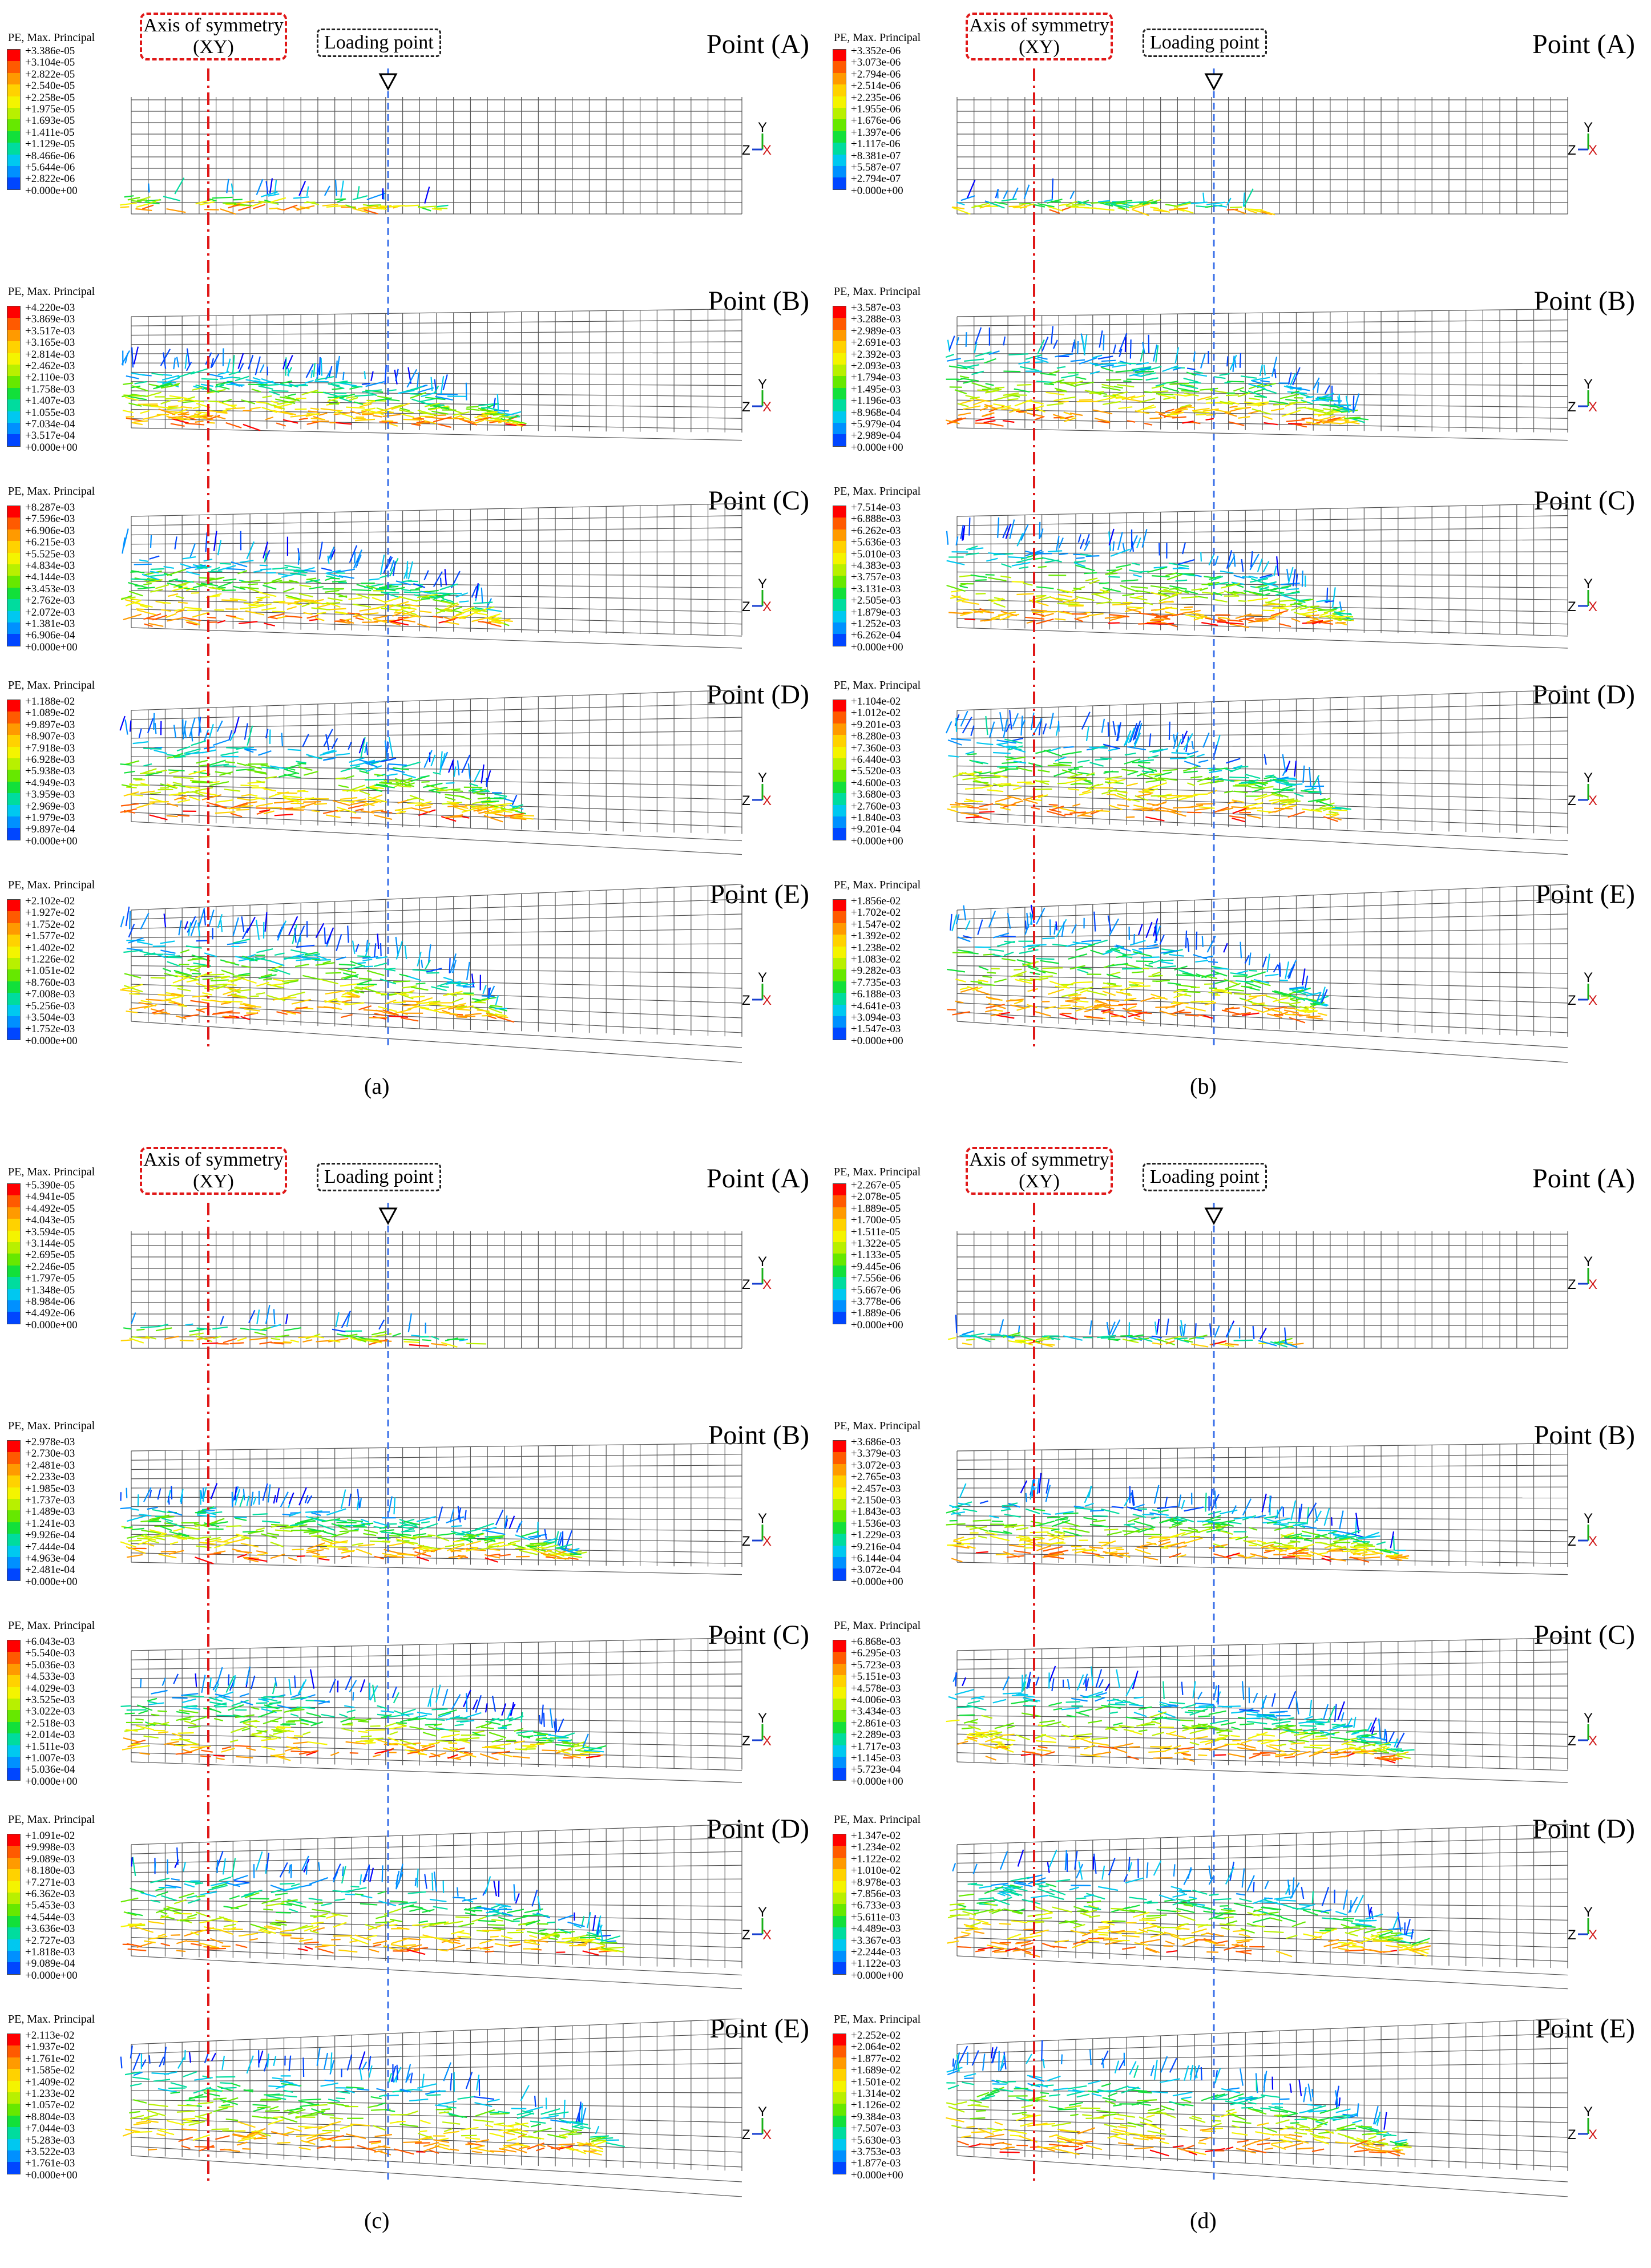 The width and height of the screenshot is (1651, 2268). What do you see at coordinates (876, 612) in the screenshot?
I see `legend-value: +1.879e-03` at bounding box center [876, 612].